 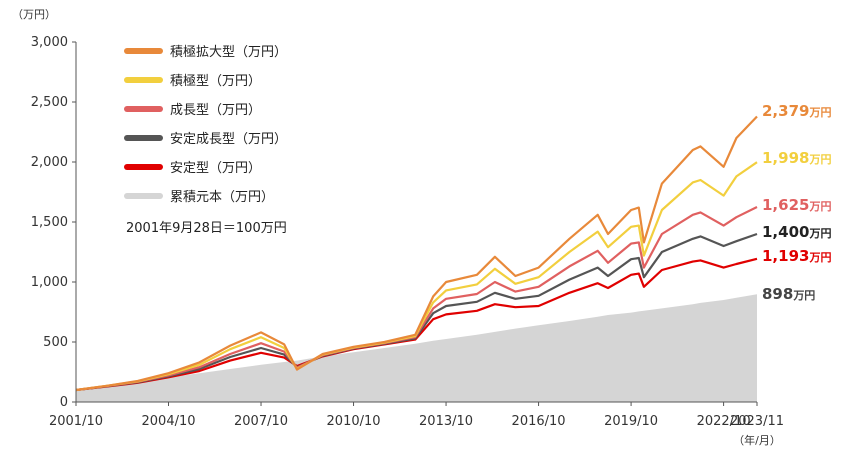 What do you see at coordinates (446, 421) in the screenshot?
I see `x-tick-label: 2013/10` at bounding box center [446, 421].